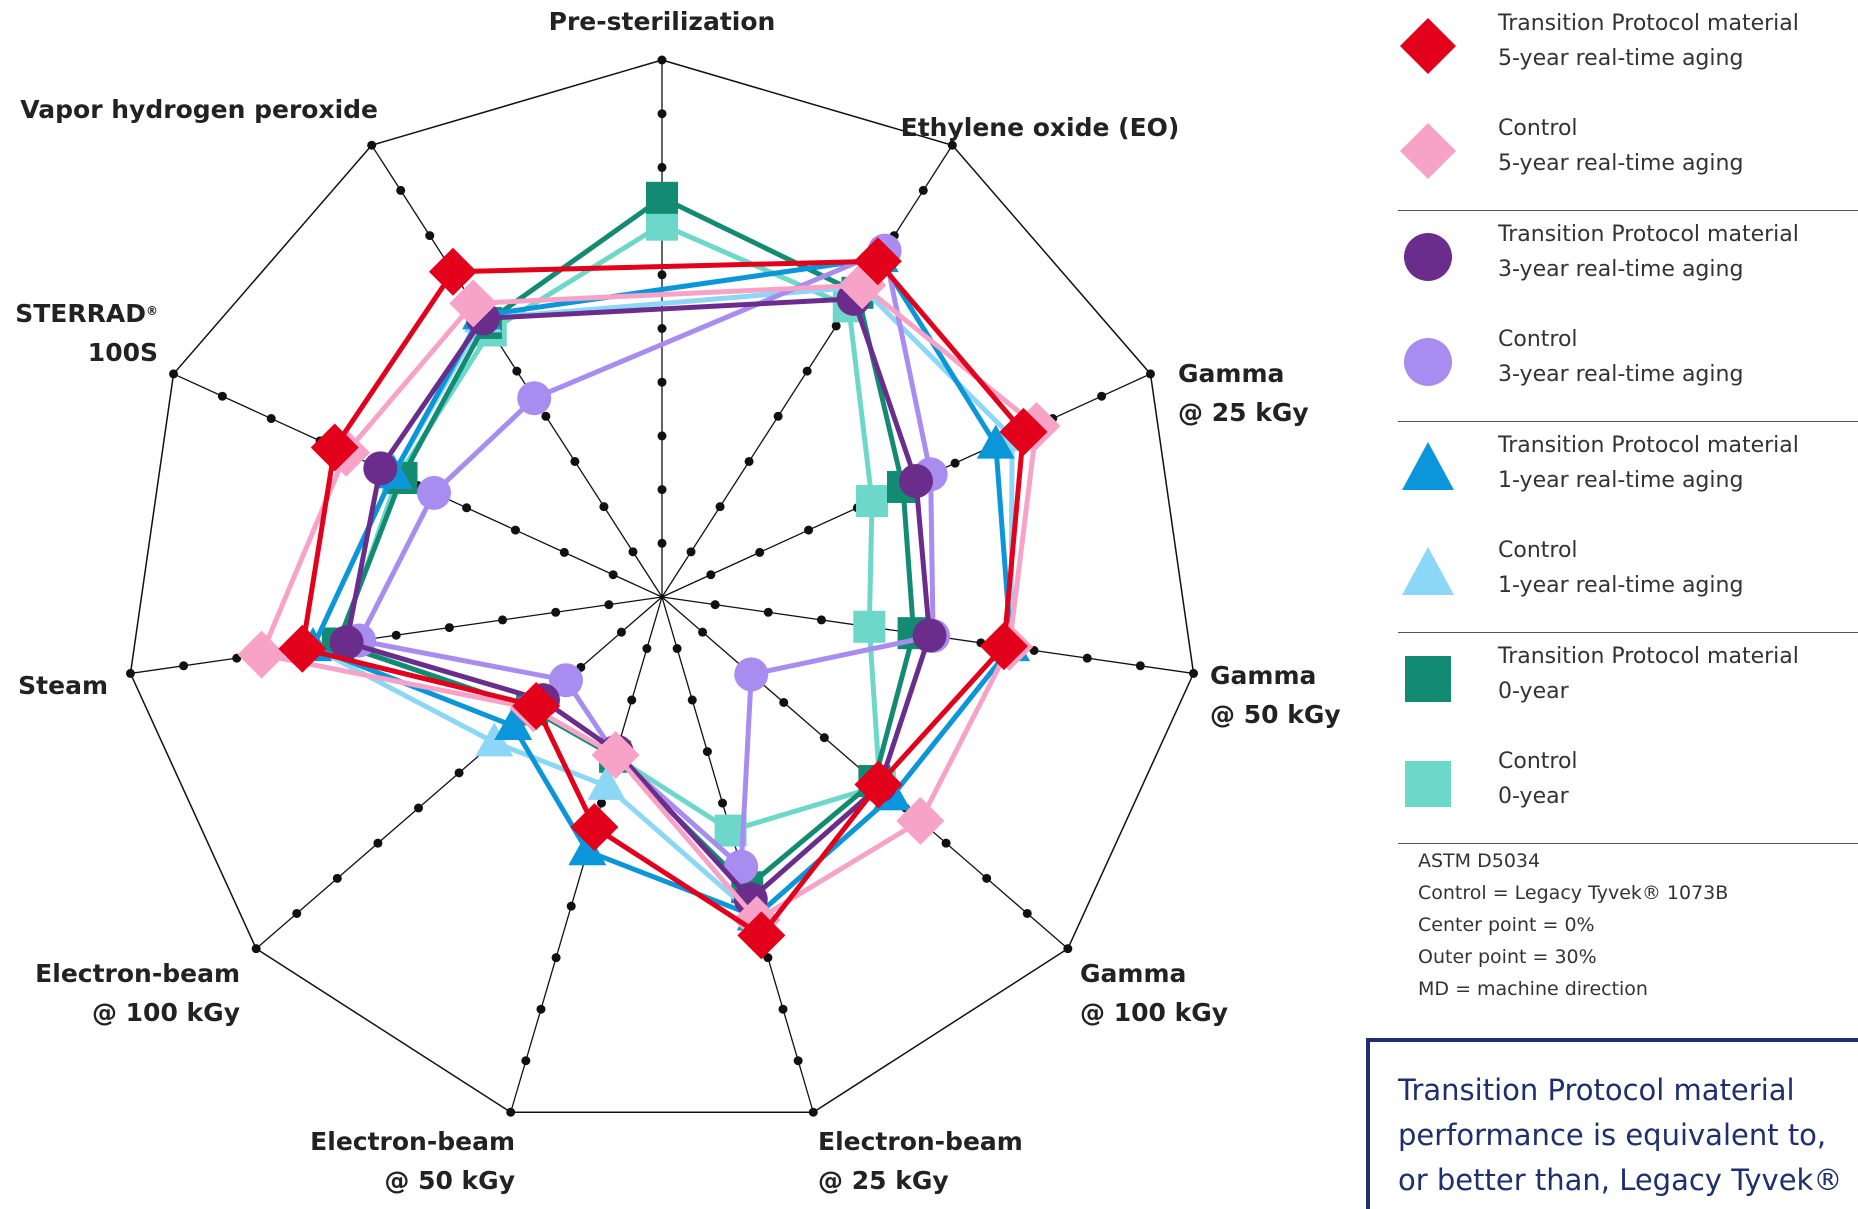  I want to click on axis-label: Electron-beam @ 50 kGy, so click(412, 1161).